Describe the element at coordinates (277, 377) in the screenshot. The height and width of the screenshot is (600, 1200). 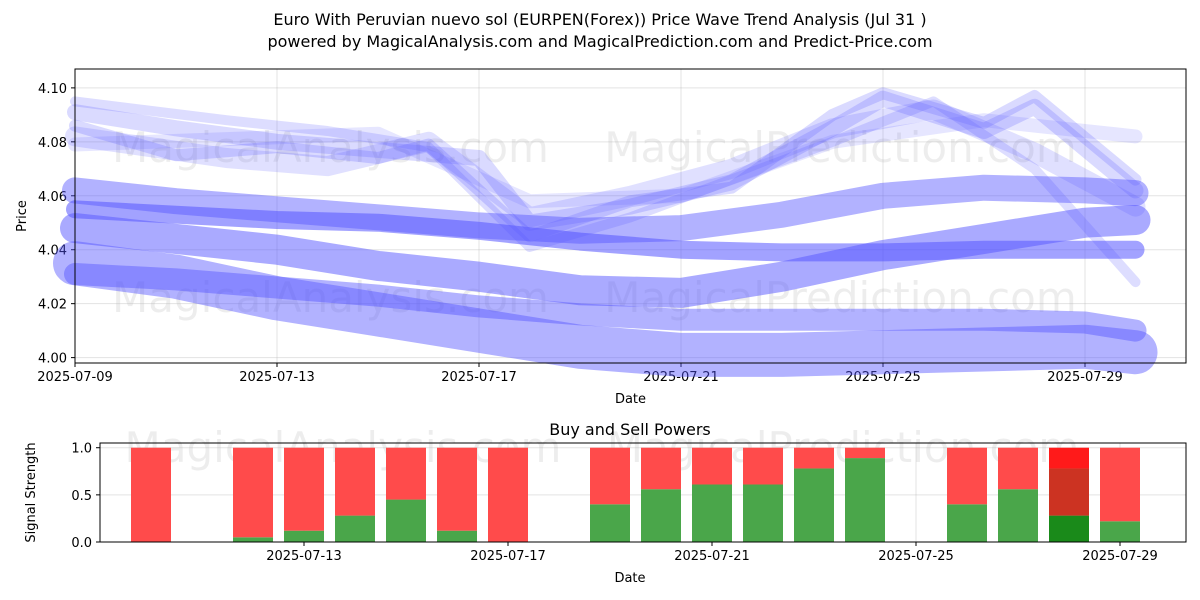
I see `x-tick-label: 2025-07-13` at that location.